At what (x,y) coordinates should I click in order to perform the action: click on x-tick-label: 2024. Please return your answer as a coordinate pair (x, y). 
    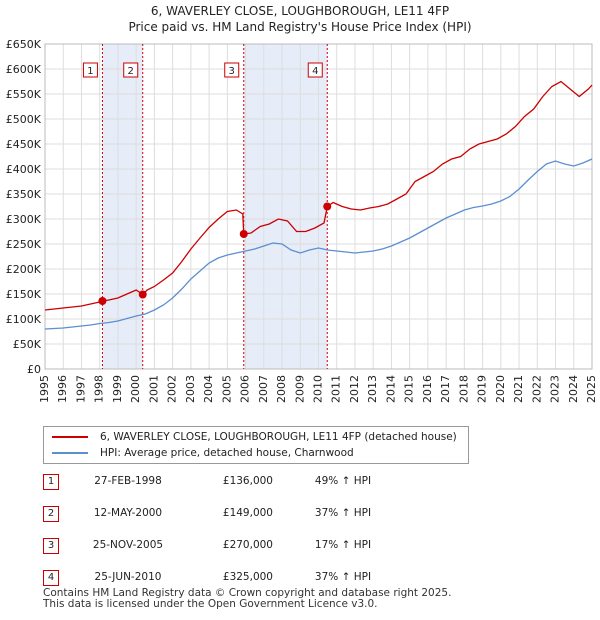
    Looking at the image, I should click on (573, 389).